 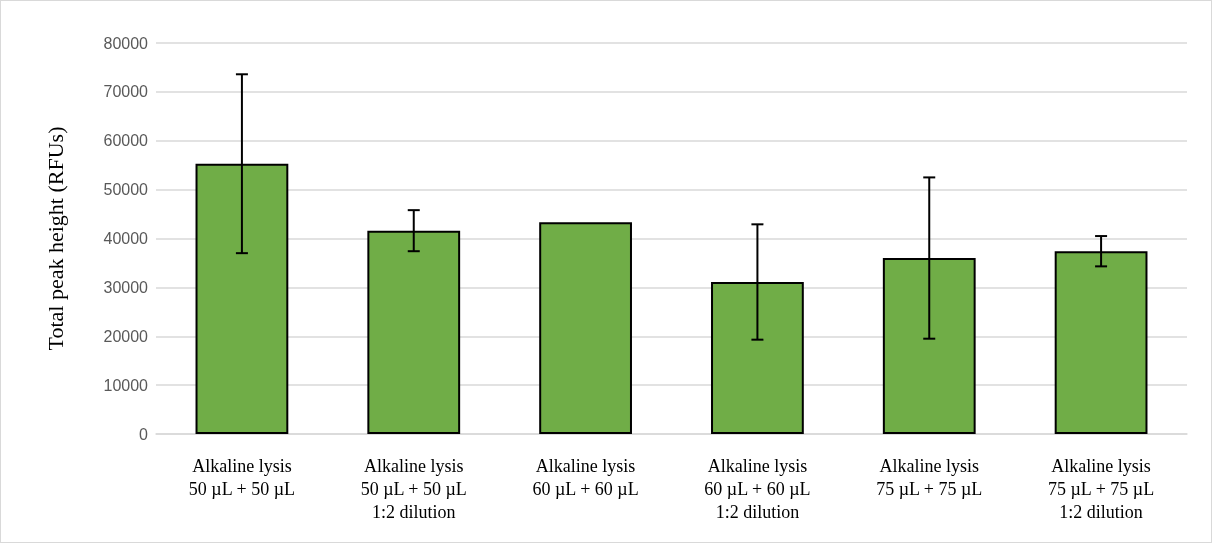 What do you see at coordinates (126, 385) in the screenshot?
I see `y-tick-label: 10000` at bounding box center [126, 385].